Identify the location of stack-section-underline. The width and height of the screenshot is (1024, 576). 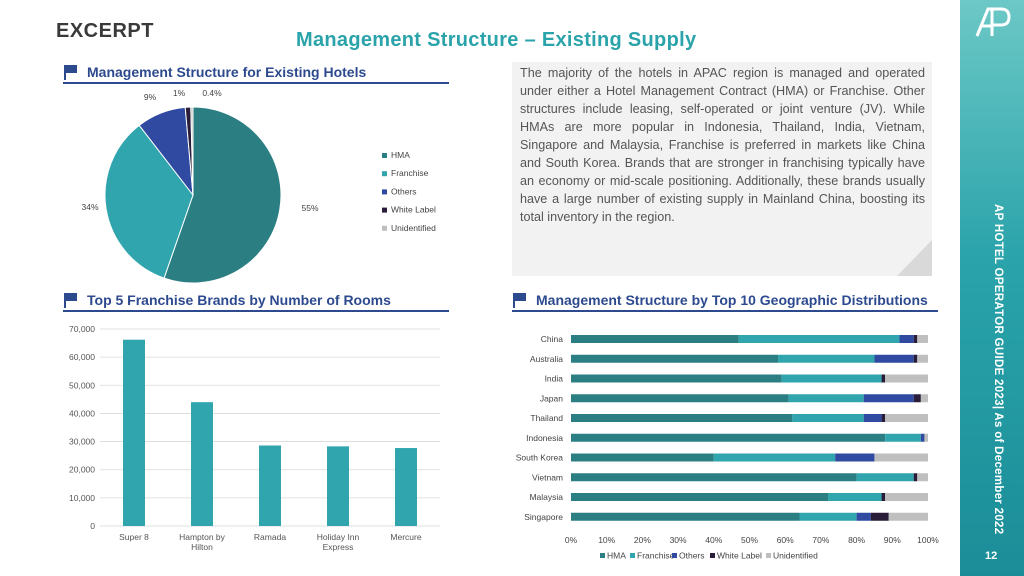
(725, 311).